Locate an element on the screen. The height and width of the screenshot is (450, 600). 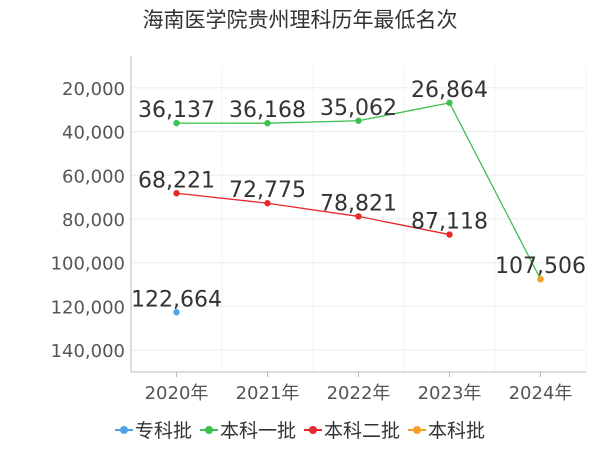
data-label: 107,506 is located at coordinates (540, 266).